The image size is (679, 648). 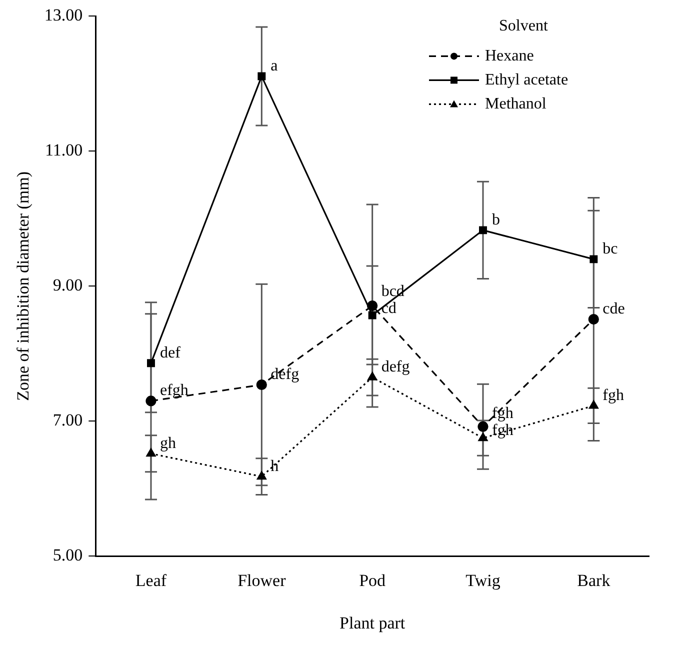 I want to click on x-tick-label: Flower, so click(x=262, y=580).